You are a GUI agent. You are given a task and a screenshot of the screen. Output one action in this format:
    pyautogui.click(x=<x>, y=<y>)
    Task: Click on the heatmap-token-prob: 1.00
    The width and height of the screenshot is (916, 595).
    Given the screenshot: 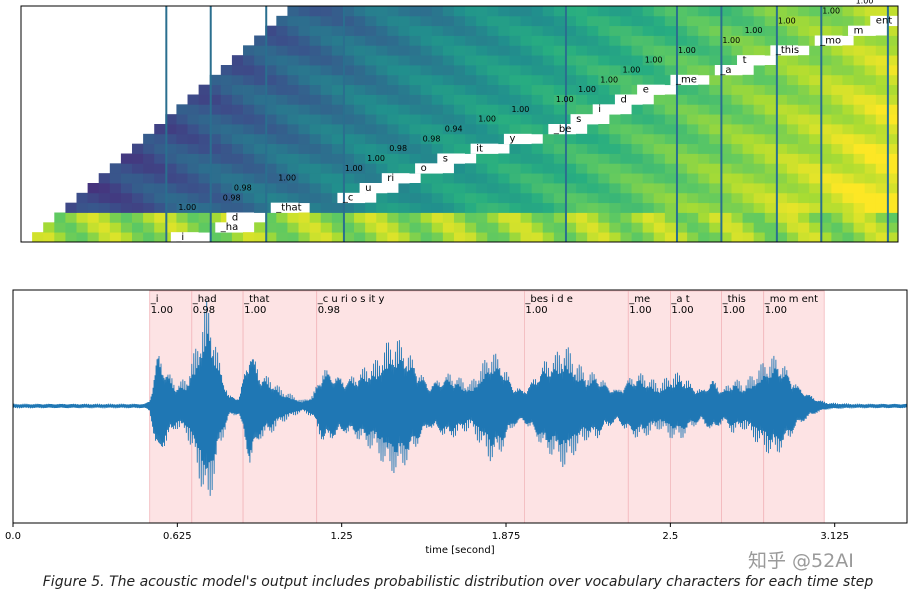 What is the action you would take?
    pyautogui.click(x=354, y=168)
    